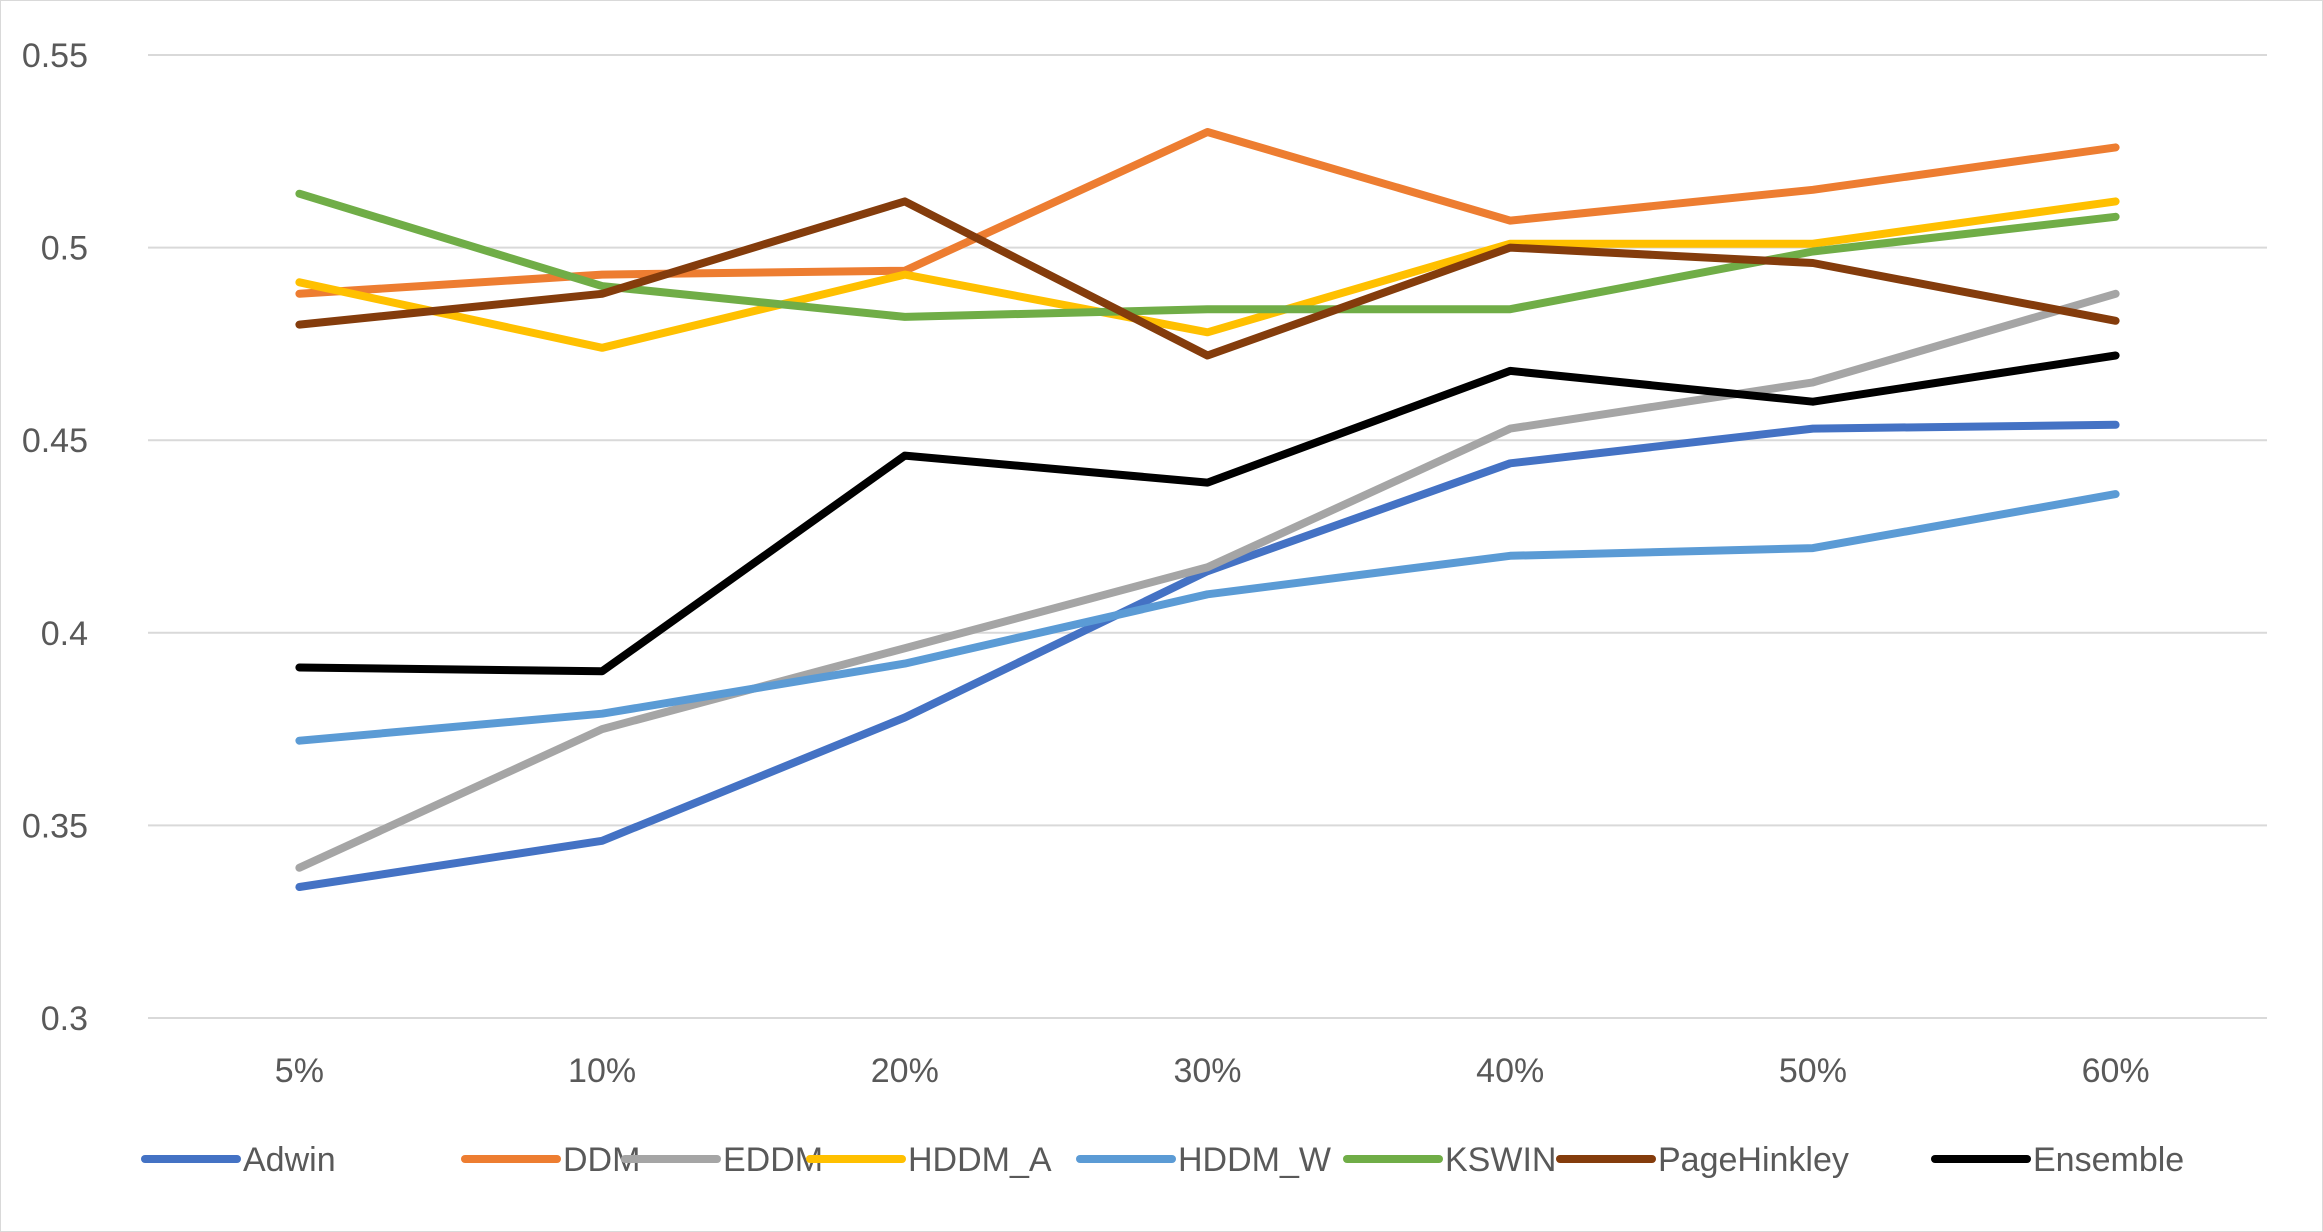  I want to click on legend-item-hddm-w: HDDM_W, so click(1203, 1160).